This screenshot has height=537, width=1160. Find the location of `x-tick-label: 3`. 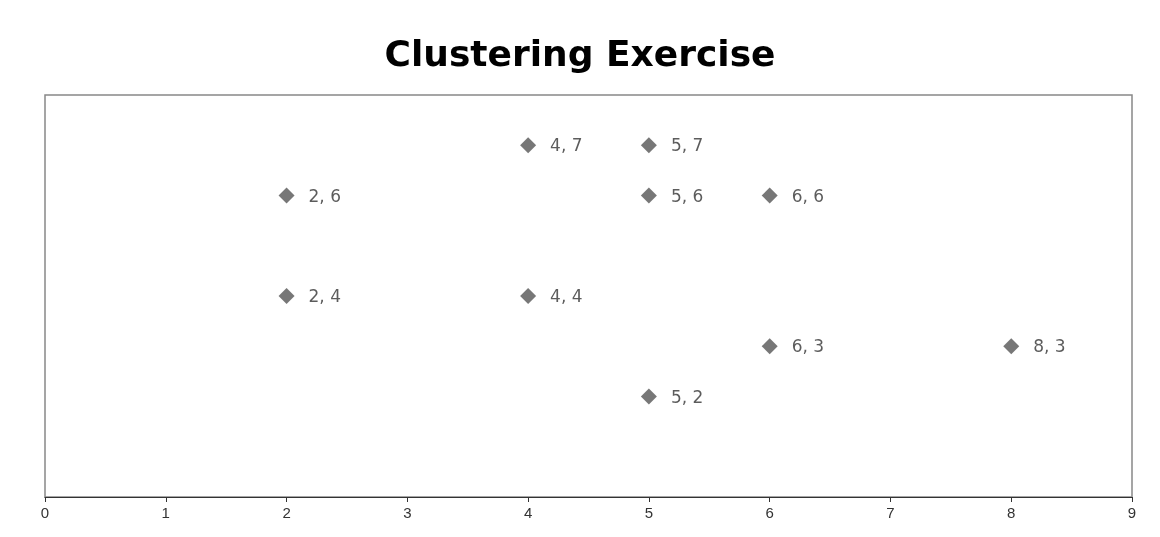

x-tick-label: 3 is located at coordinates (407, 512).